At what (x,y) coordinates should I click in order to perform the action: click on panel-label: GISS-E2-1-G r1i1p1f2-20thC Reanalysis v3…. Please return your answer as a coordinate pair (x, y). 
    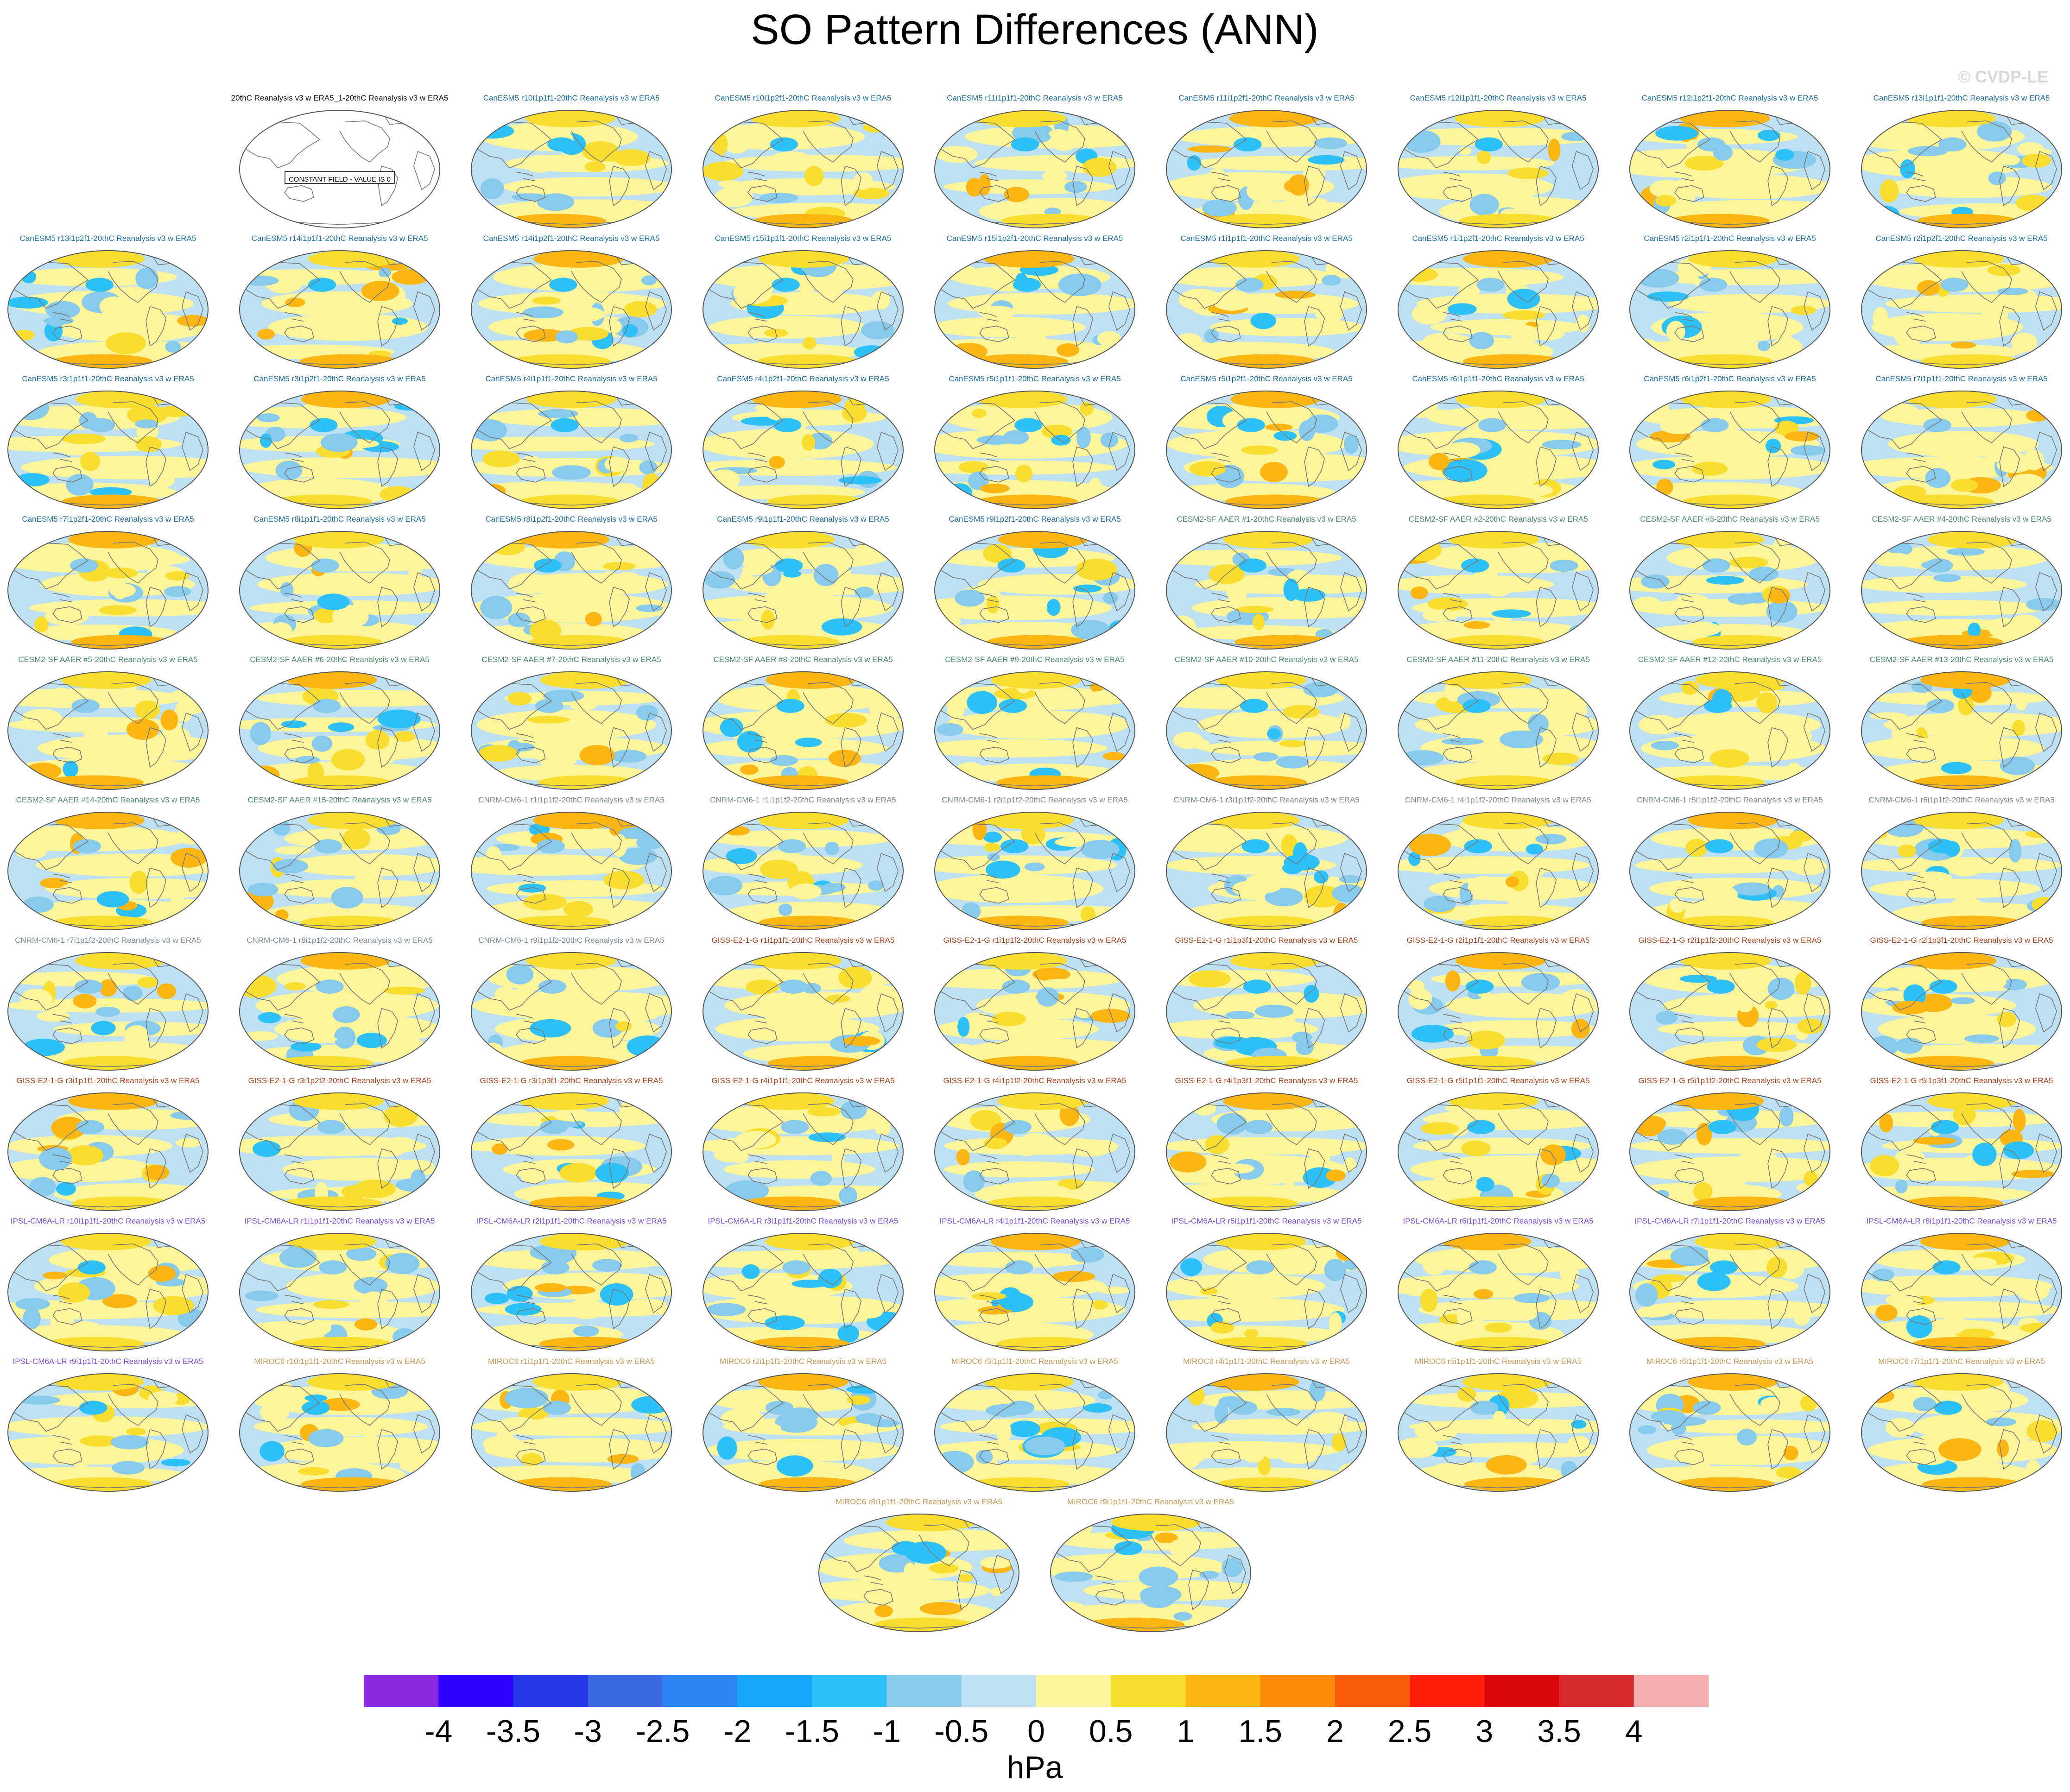
    Looking at the image, I should click on (1035, 940).